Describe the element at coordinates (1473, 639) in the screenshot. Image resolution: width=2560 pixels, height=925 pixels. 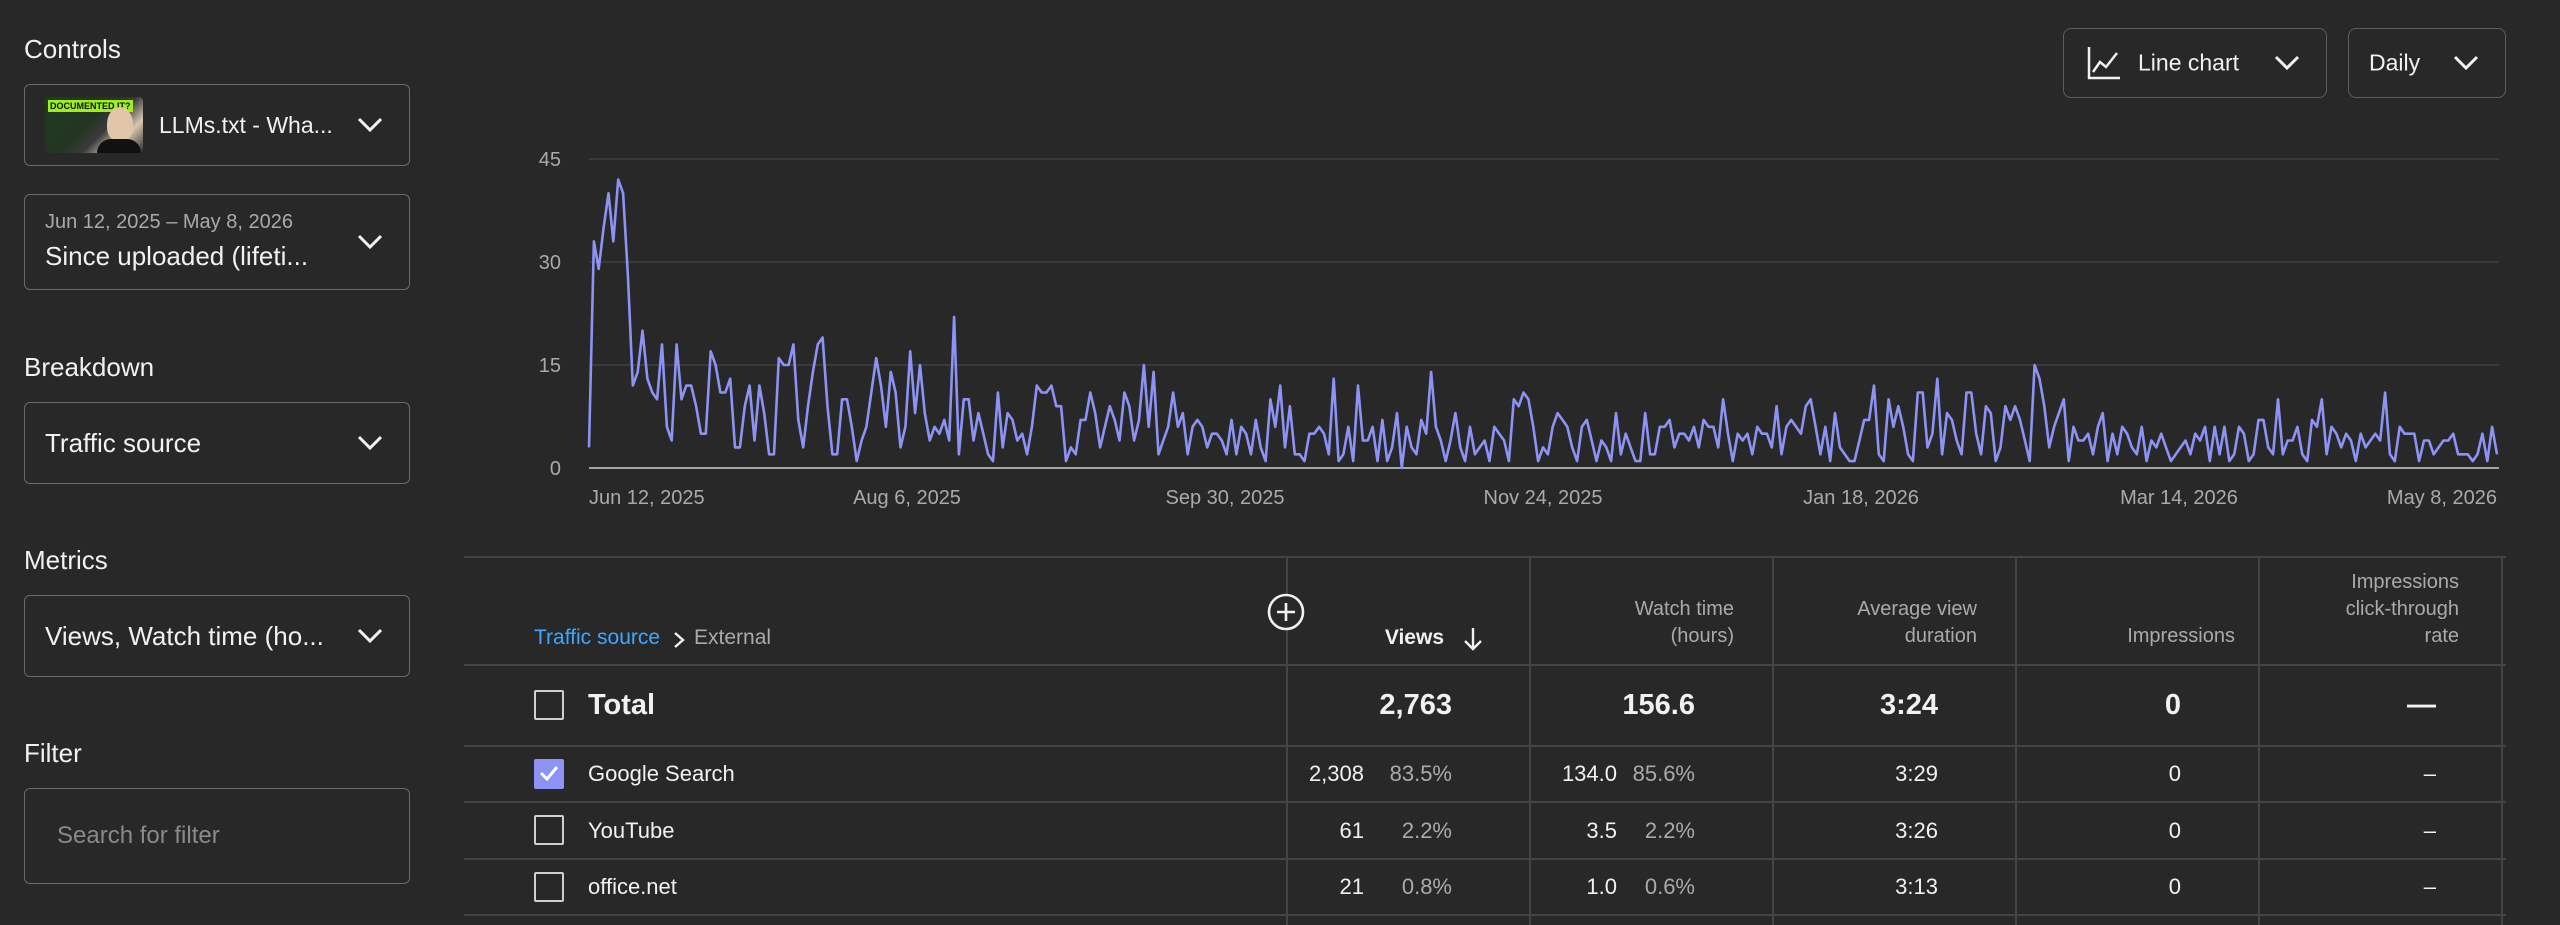
I see `sort-descending-icon` at that location.